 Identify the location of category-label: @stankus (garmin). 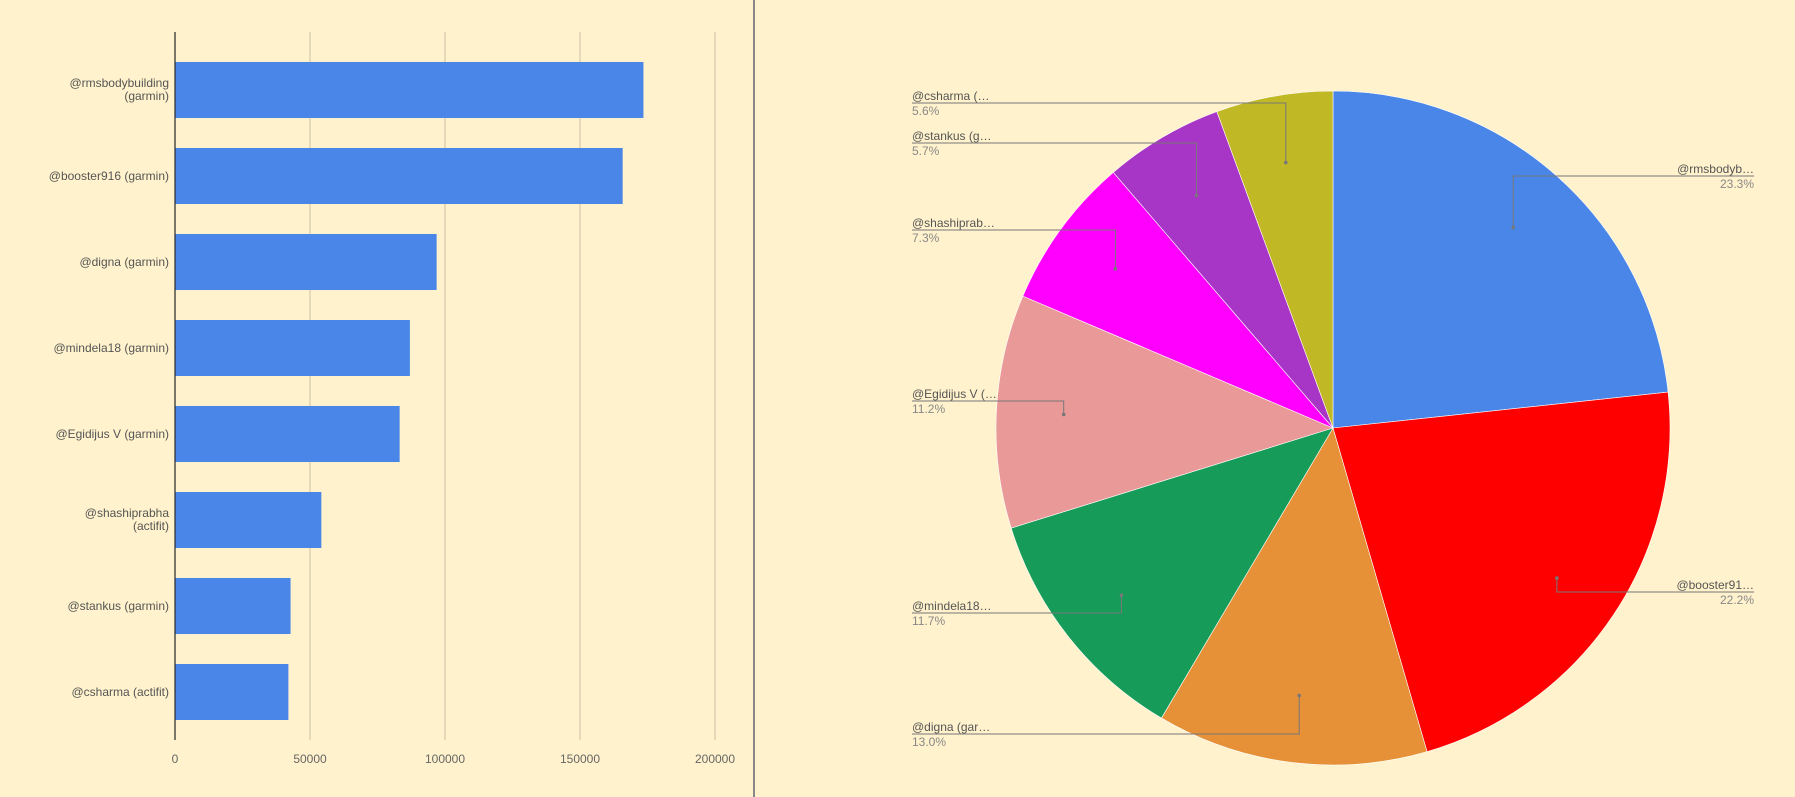
(118, 606).